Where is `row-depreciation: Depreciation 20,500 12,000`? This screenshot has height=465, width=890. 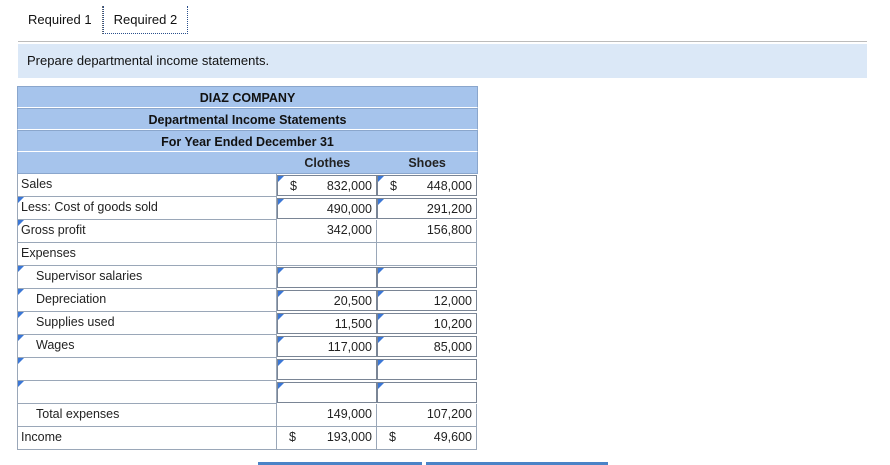
row-depreciation: Depreciation 20,500 12,000 is located at coordinates (247, 300).